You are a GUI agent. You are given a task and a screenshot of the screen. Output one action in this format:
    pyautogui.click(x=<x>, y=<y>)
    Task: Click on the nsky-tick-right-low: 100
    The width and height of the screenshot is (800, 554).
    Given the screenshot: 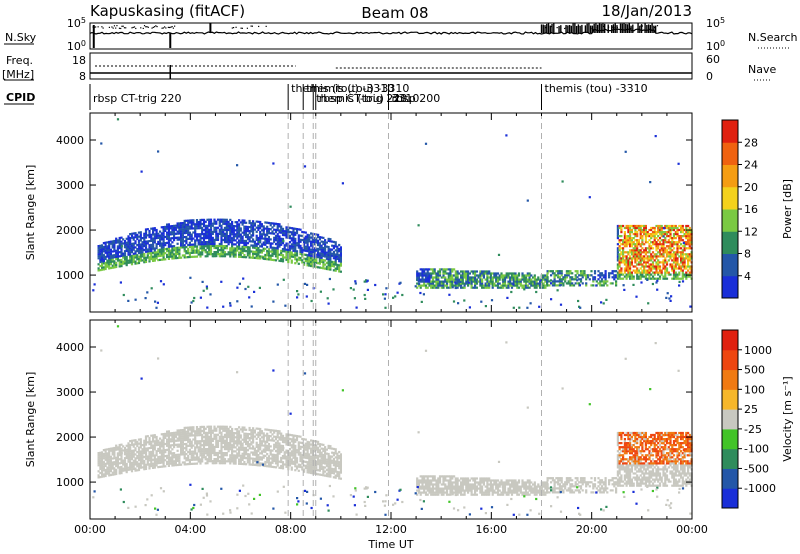 What is the action you would take?
    pyautogui.click(x=715, y=46)
    